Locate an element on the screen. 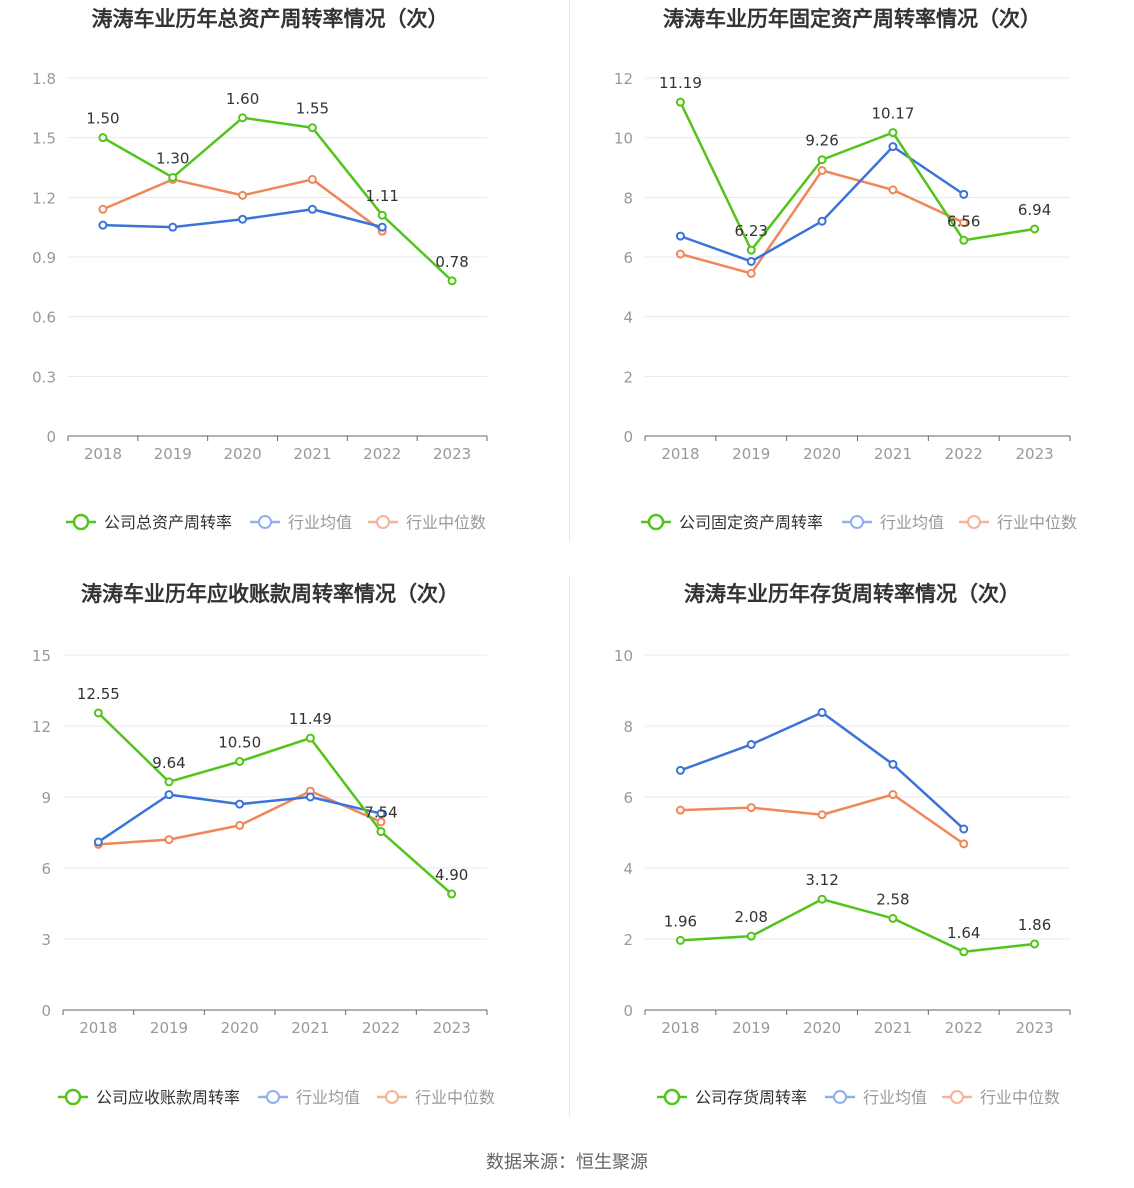 The height and width of the screenshot is (1188, 1134). data-label: 11.19 is located at coordinates (680, 83).